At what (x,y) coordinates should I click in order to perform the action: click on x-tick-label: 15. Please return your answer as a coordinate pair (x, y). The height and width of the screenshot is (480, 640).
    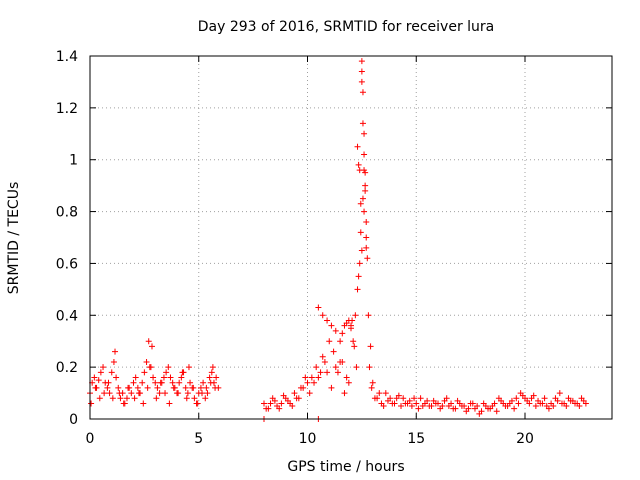
    Looking at the image, I should click on (416, 439).